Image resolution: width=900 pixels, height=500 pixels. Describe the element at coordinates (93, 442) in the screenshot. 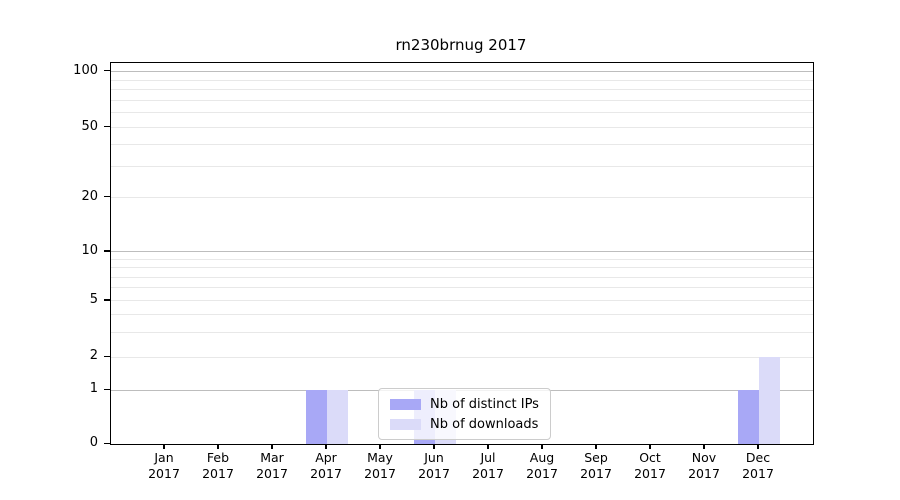

I see `y-tick-label: 0` at that location.